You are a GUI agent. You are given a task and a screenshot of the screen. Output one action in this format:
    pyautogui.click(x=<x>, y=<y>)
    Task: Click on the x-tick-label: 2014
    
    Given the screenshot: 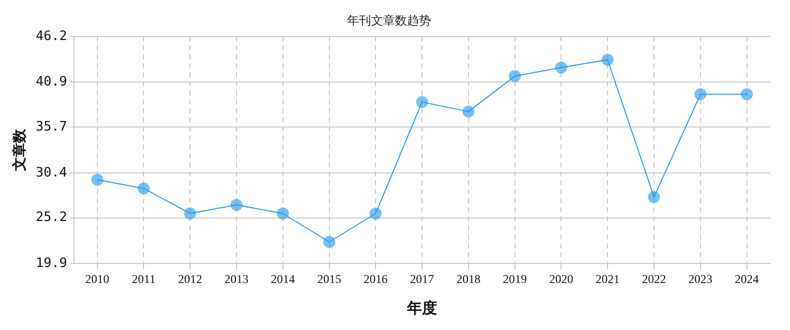 What is the action you would take?
    pyautogui.click(x=282, y=279)
    